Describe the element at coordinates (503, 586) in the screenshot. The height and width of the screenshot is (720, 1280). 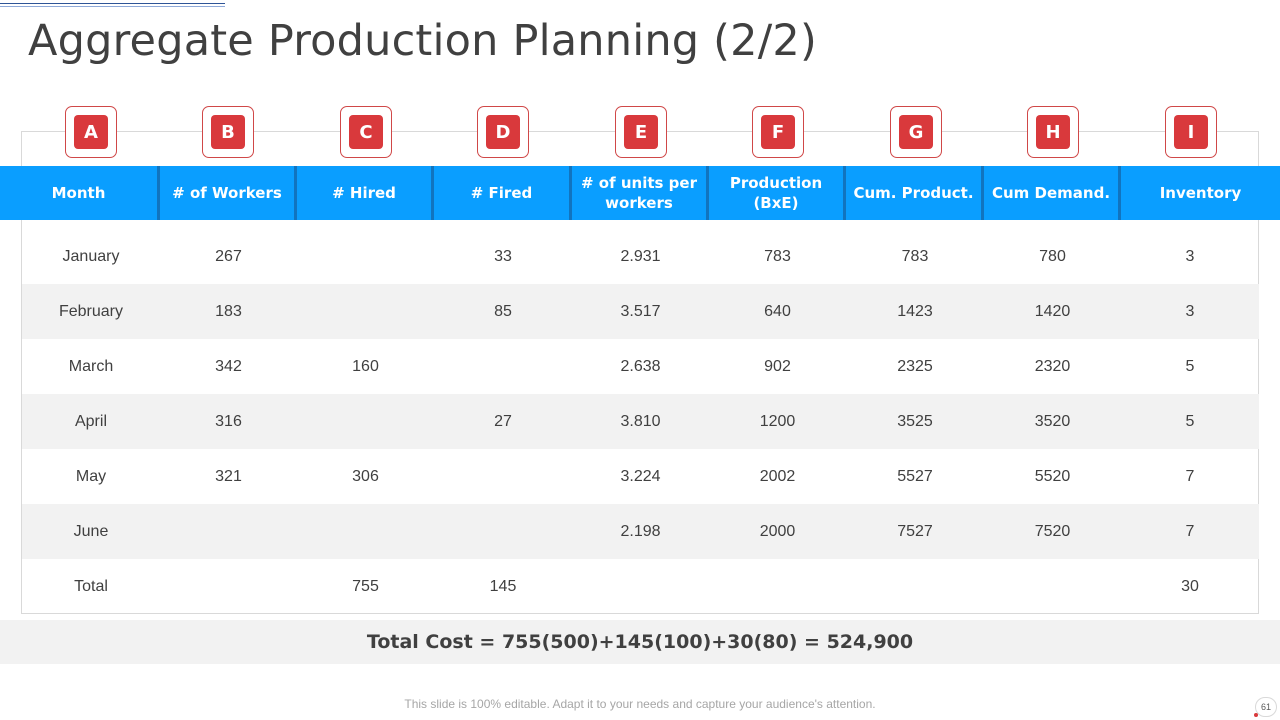
I see `cell-fired: 145` at that location.